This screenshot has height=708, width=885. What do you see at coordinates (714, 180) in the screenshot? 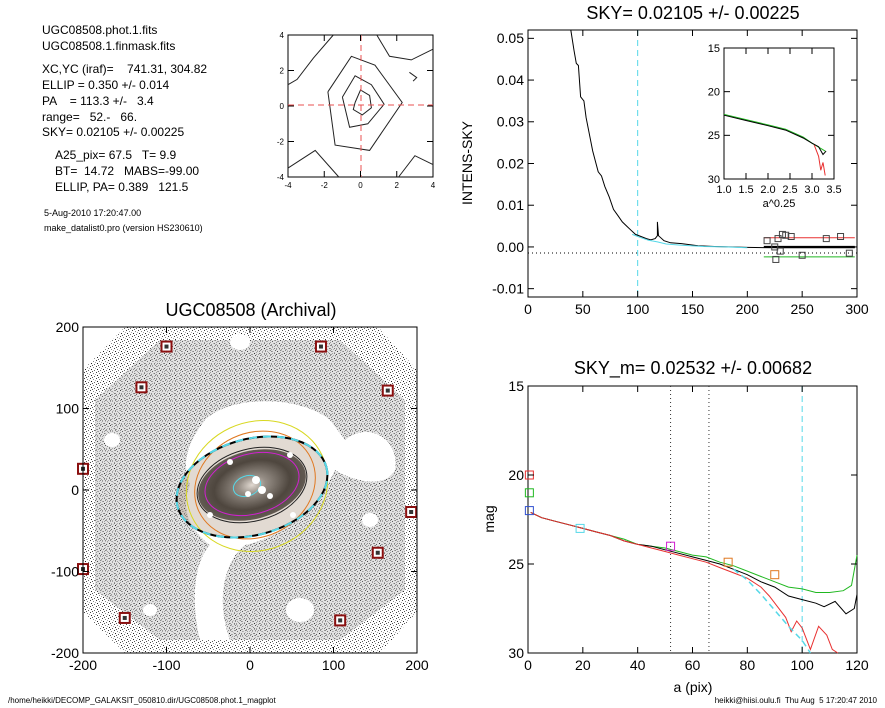
I see `inset-y-label: 30` at bounding box center [714, 180].